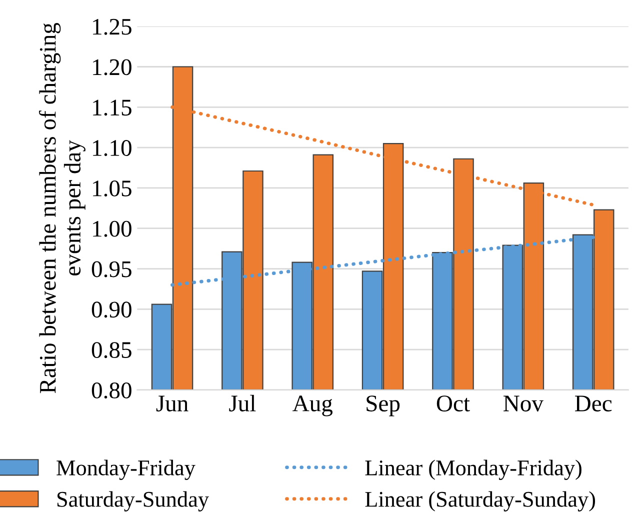  What do you see at coordinates (62, 208) in the screenshot?
I see `y-axis-title: Ratio between the numbers of charging events per day` at bounding box center [62, 208].